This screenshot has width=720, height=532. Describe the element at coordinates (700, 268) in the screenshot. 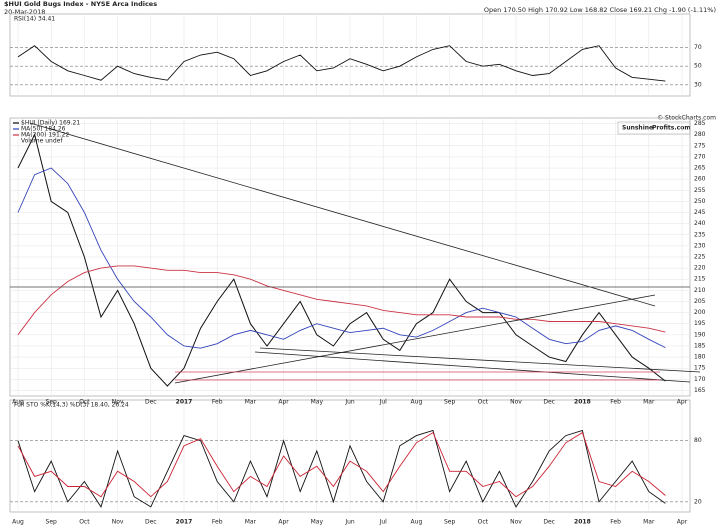

I see `y-tick-label: 220` at that location.